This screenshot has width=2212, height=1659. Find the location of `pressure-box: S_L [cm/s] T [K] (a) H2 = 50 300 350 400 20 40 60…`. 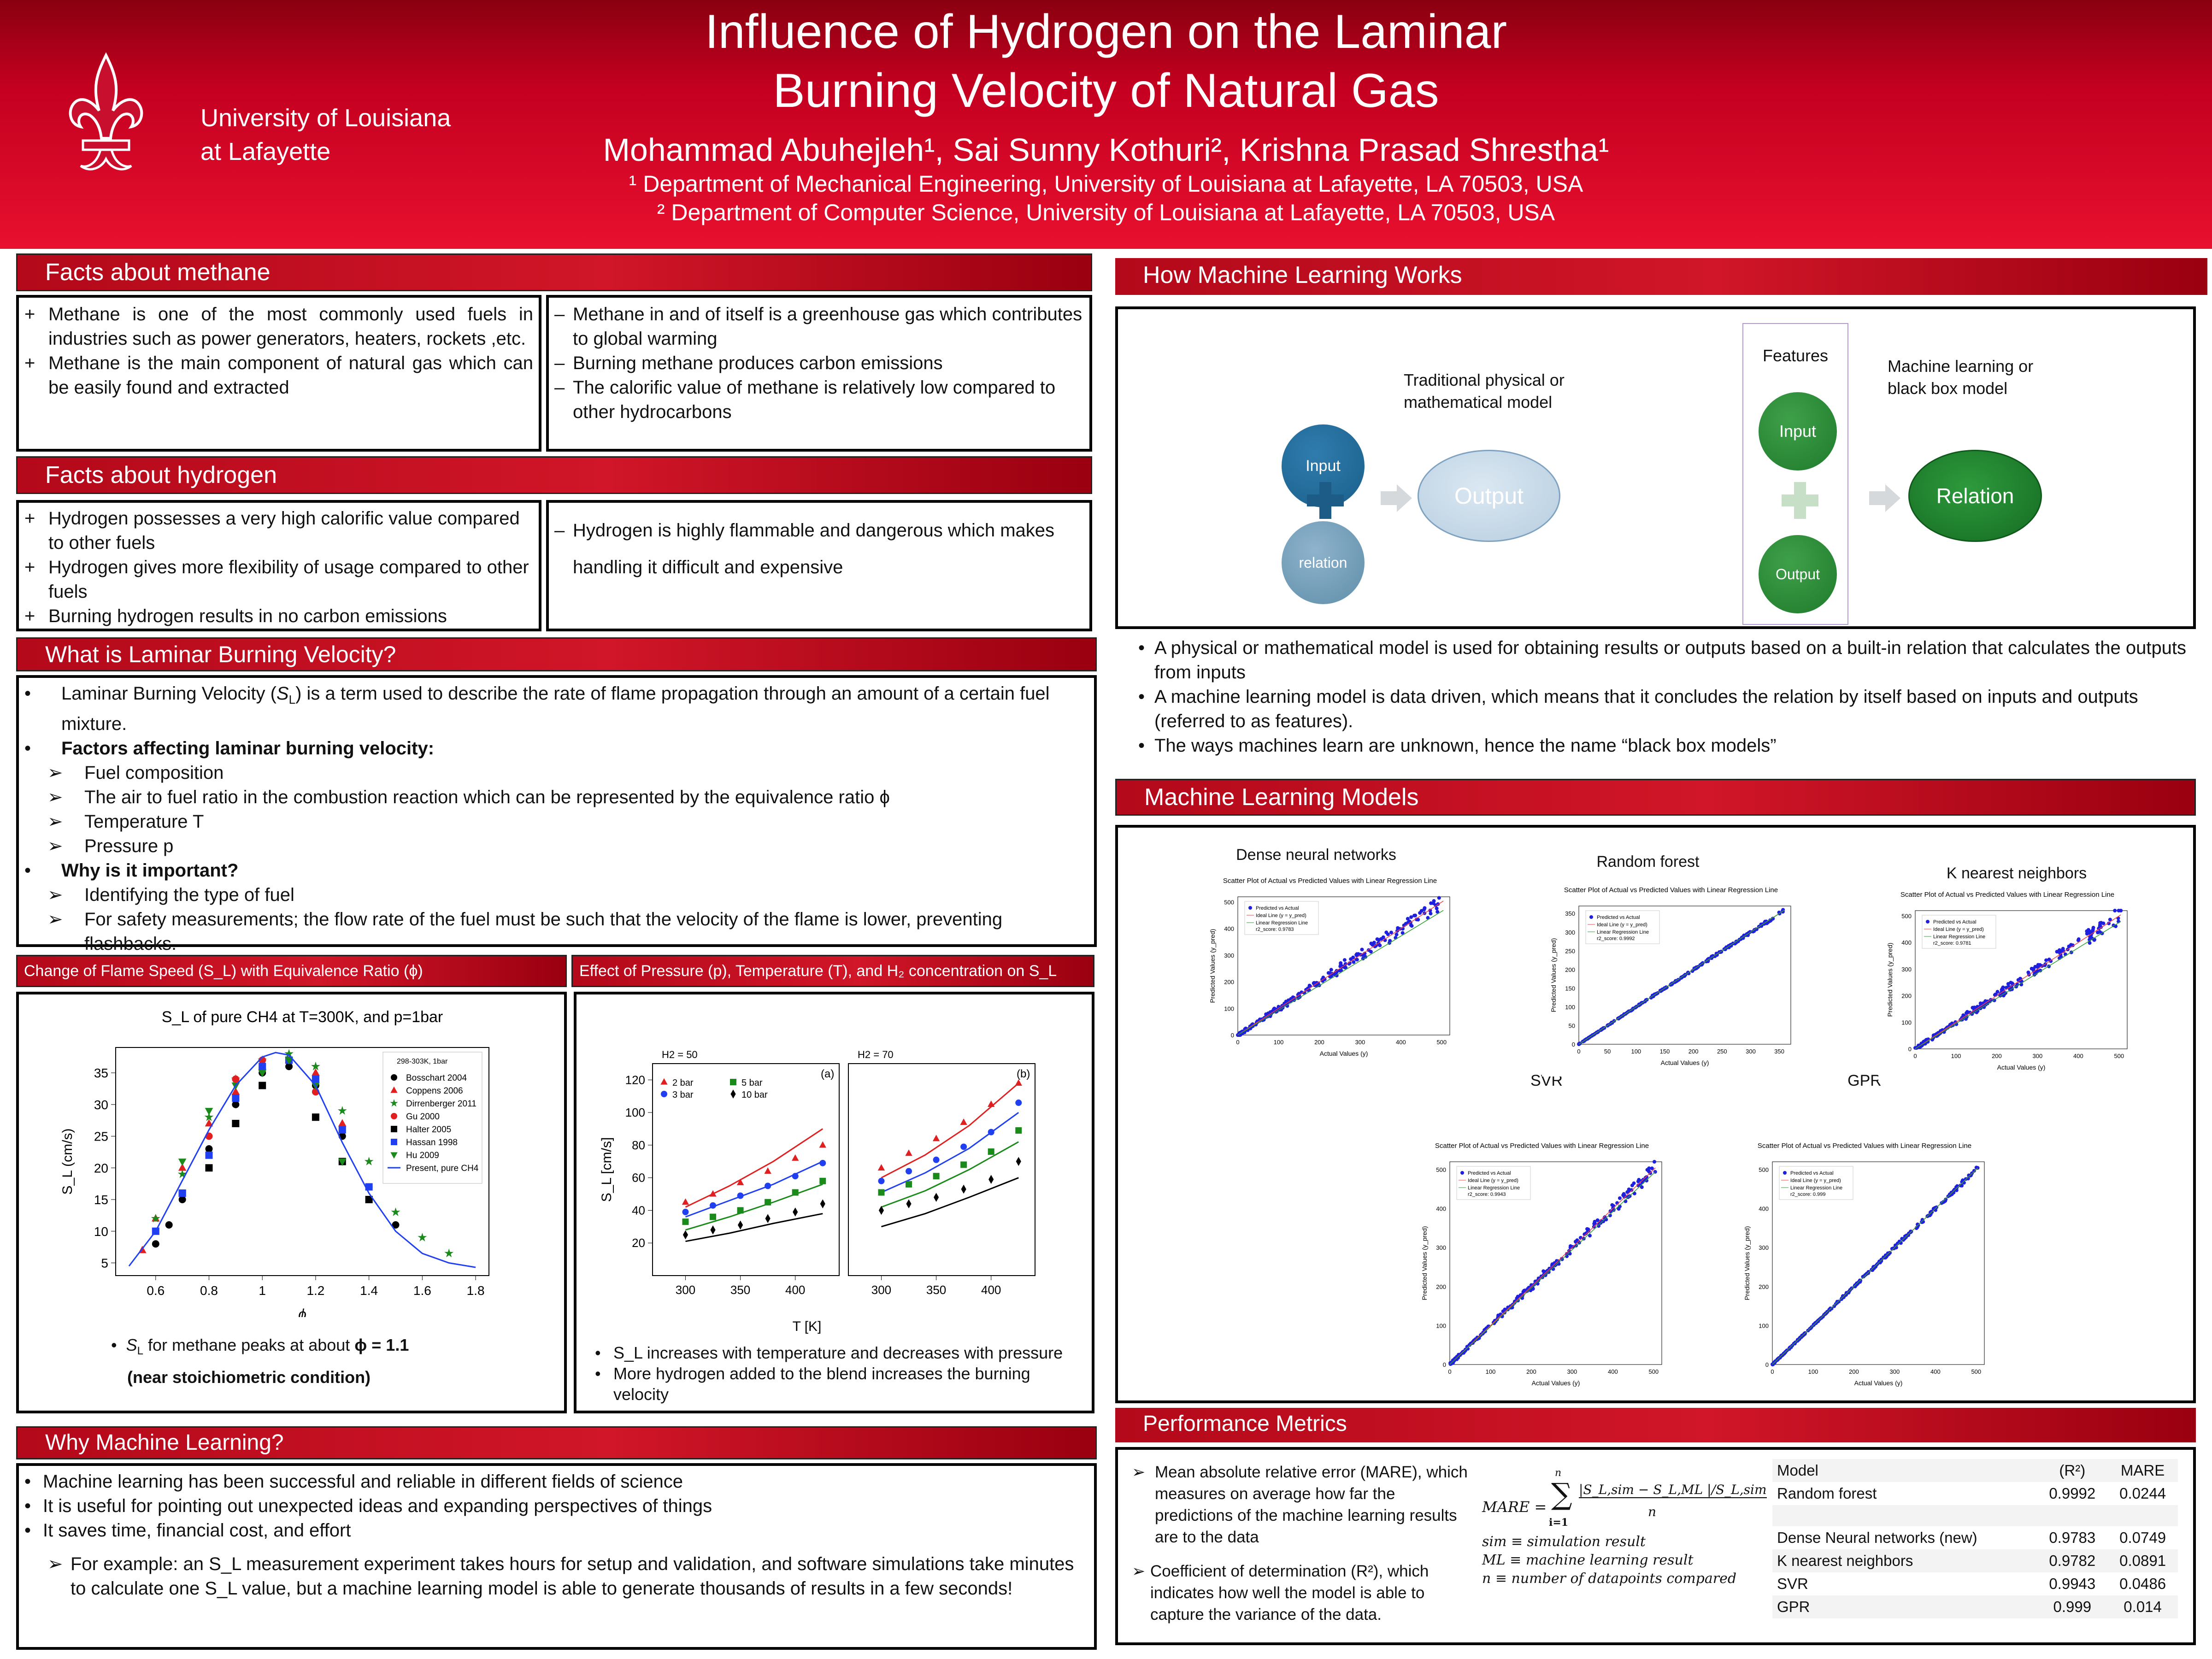

pressure-box: S_L [cm/s] T [K] (a) H2 = 50 300 350 400 20 40 60… is located at coordinates (834, 1202).